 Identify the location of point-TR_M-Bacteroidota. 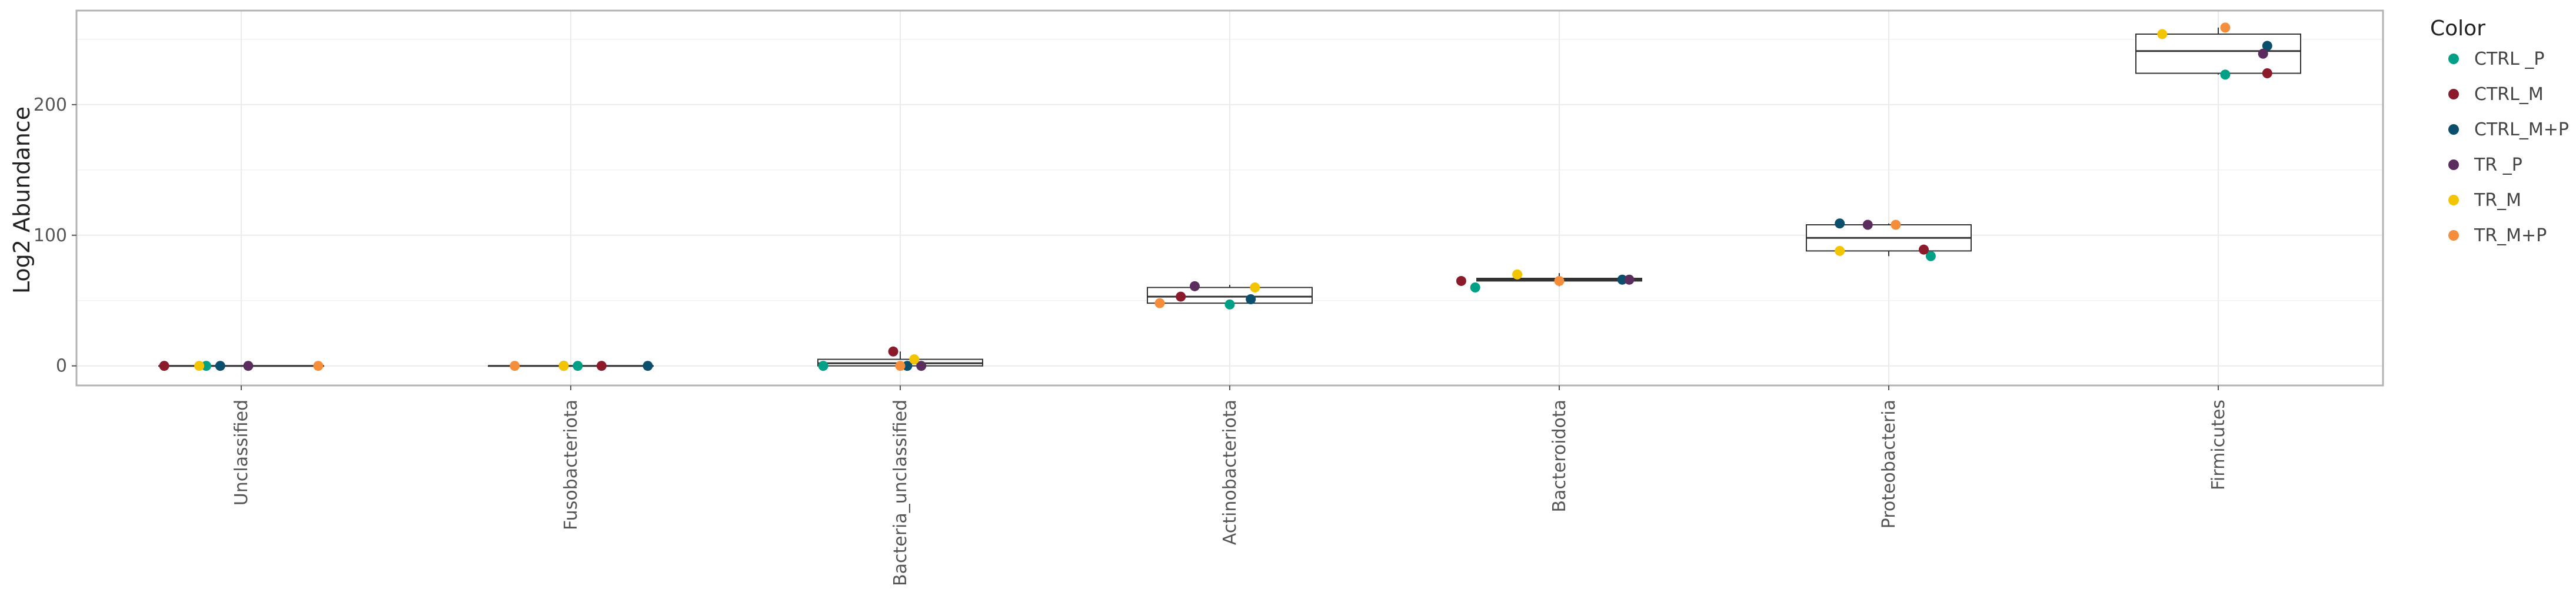
(1517, 274).